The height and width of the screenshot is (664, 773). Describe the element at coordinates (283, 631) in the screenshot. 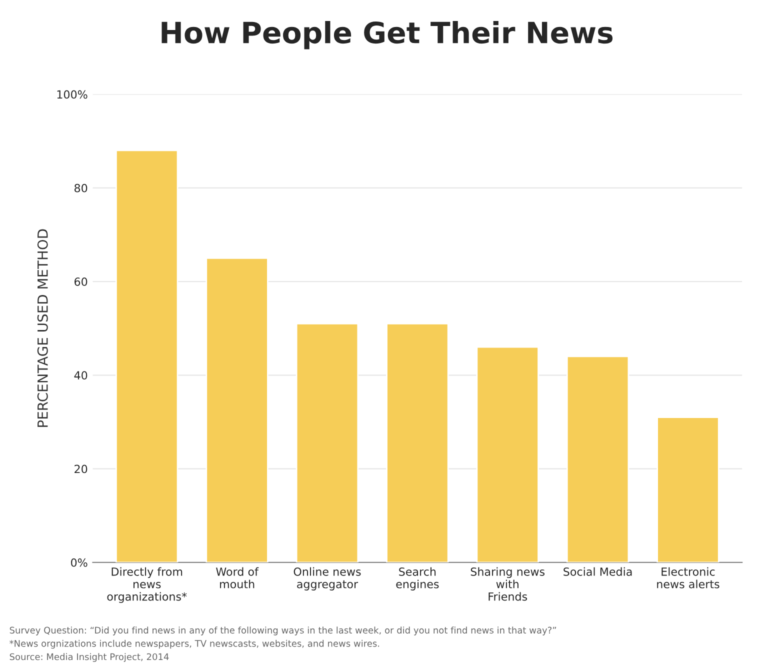

I see `text: Survey Question: “Did you find news in any of the following ways in the last week, or did you not find news in that way?”` at that location.